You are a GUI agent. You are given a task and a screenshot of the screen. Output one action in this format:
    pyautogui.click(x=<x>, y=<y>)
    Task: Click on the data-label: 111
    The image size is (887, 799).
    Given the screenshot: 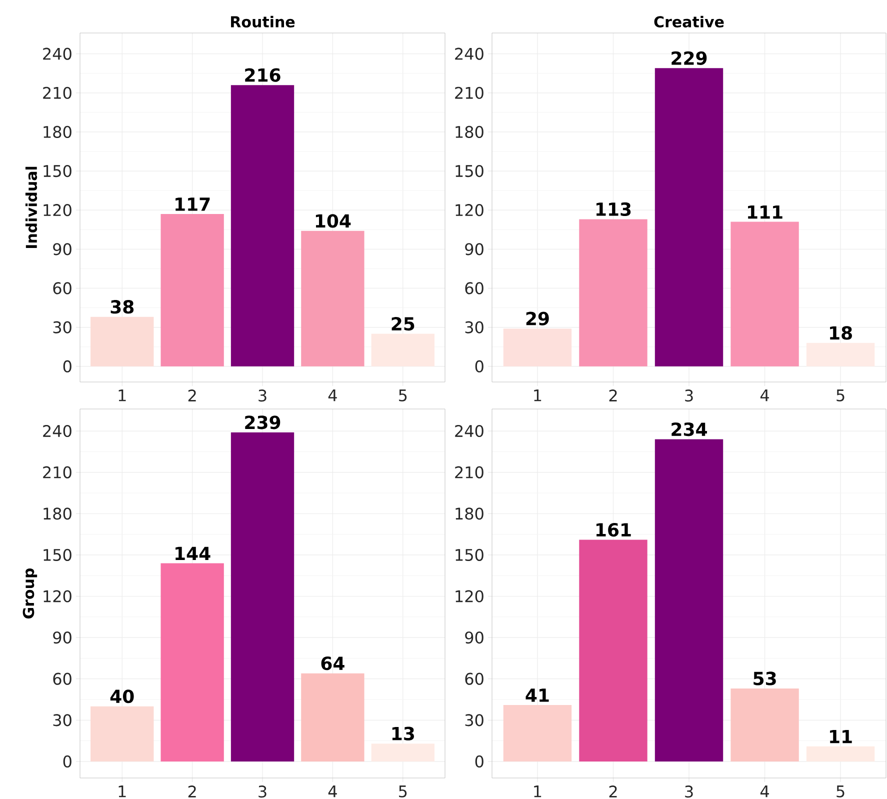 What is the action you would take?
    pyautogui.click(x=765, y=212)
    